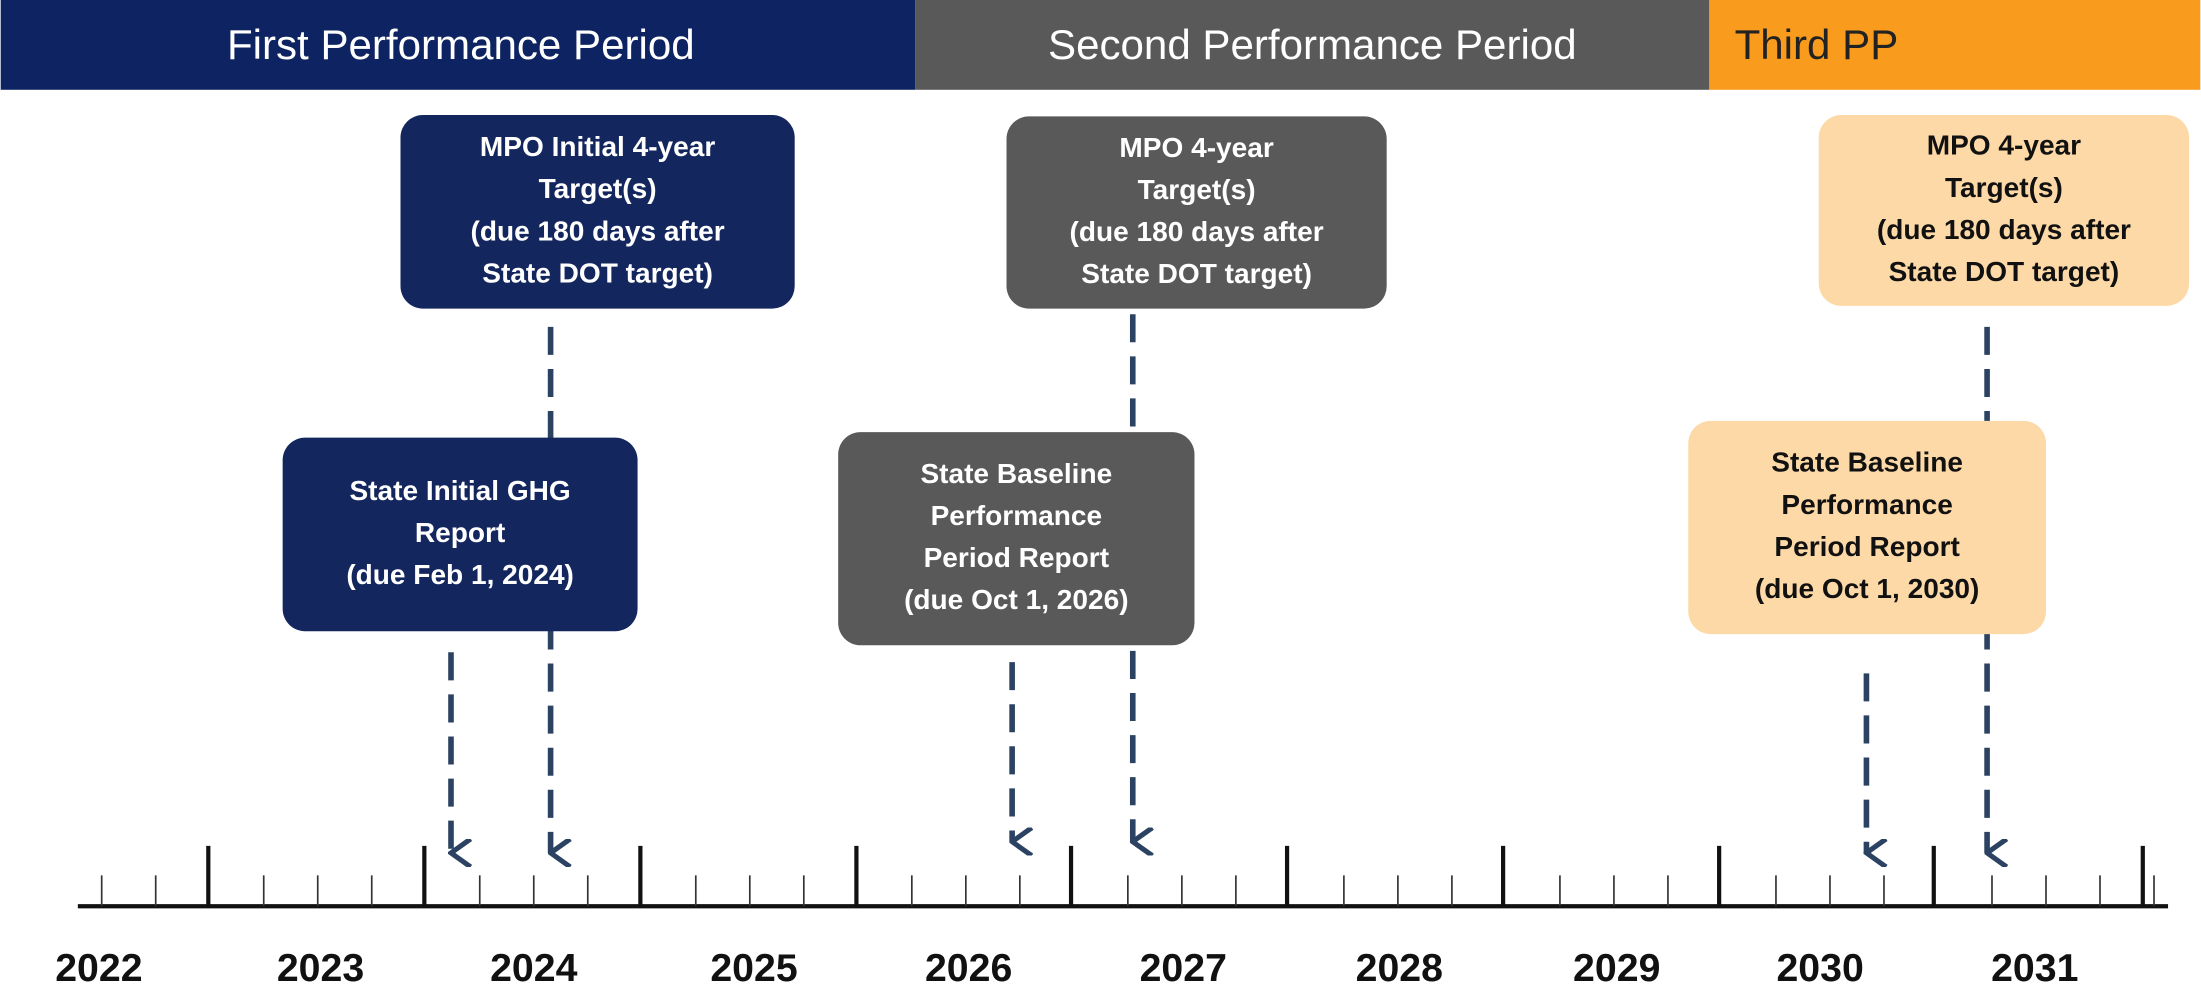 The width and height of the screenshot is (2201, 1001). What do you see at coordinates (98, 968) in the screenshot?
I see `year-label: 2022` at bounding box center [98, 968].